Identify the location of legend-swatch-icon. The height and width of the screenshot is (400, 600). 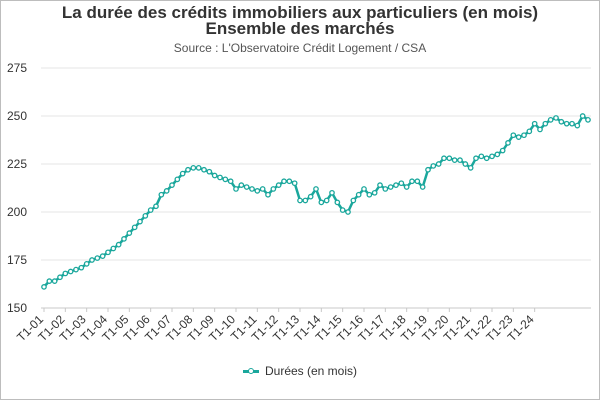
(250, 371).